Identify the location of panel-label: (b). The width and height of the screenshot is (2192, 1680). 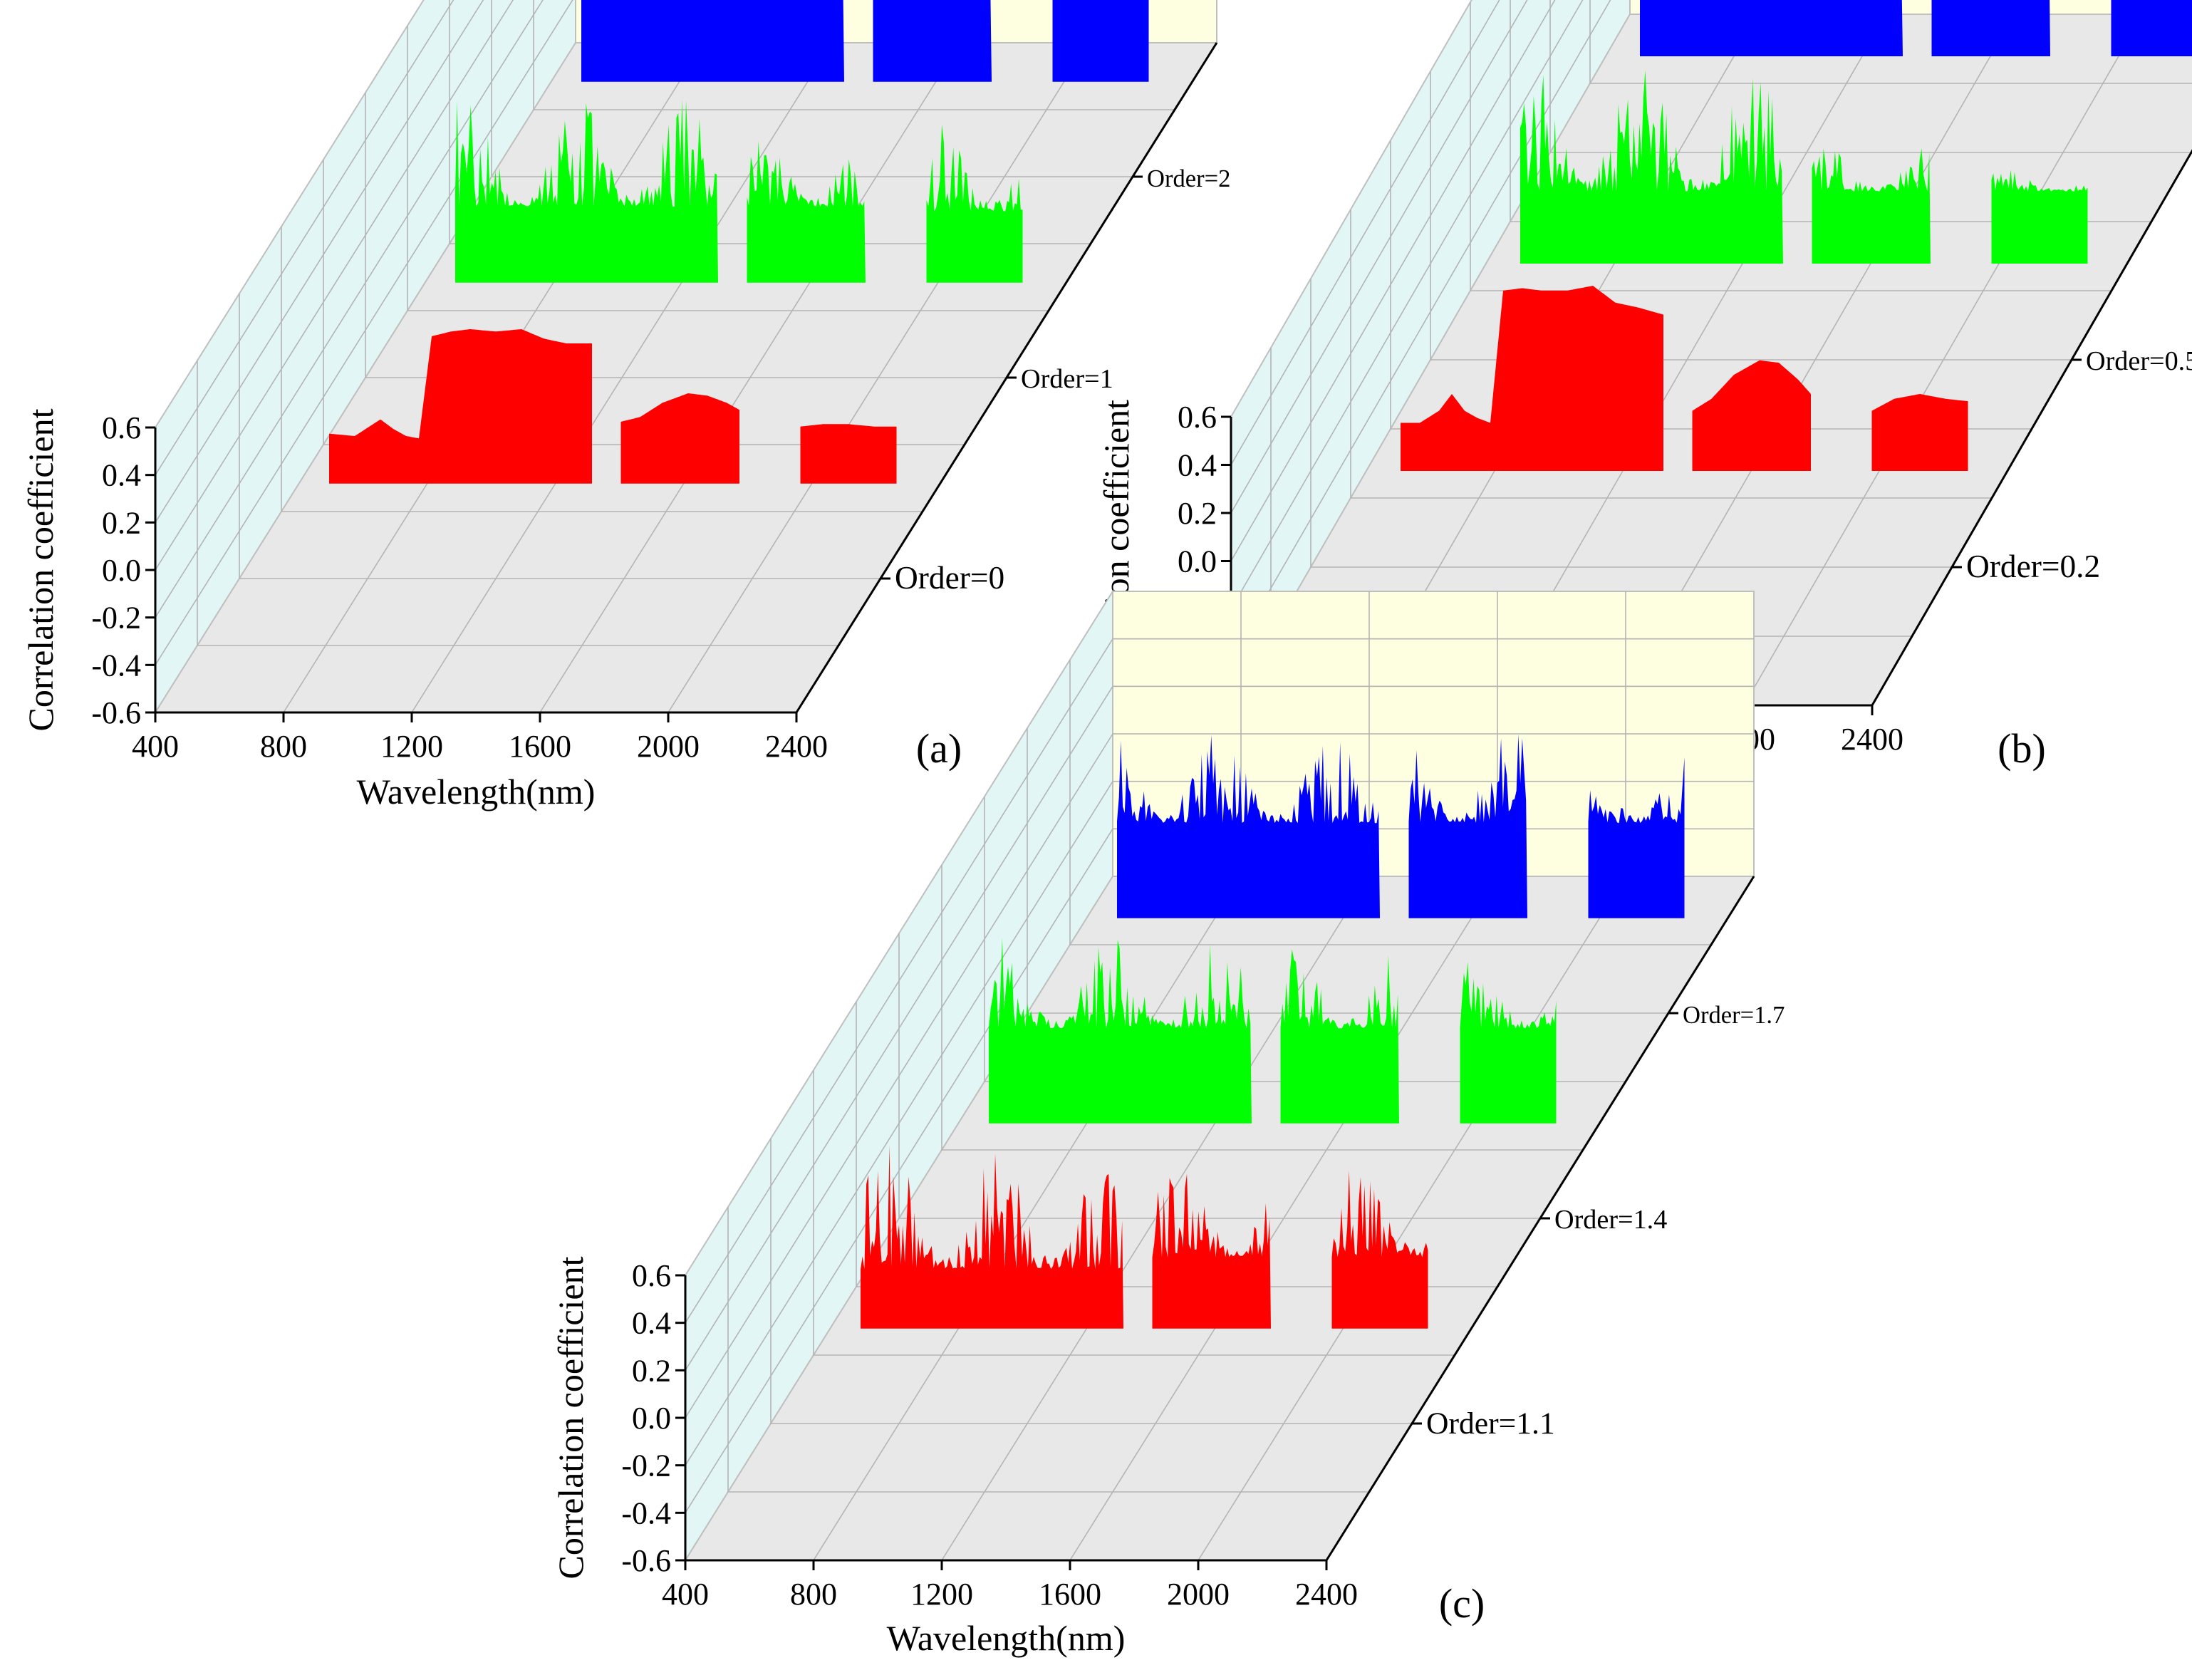
(2022, 748).